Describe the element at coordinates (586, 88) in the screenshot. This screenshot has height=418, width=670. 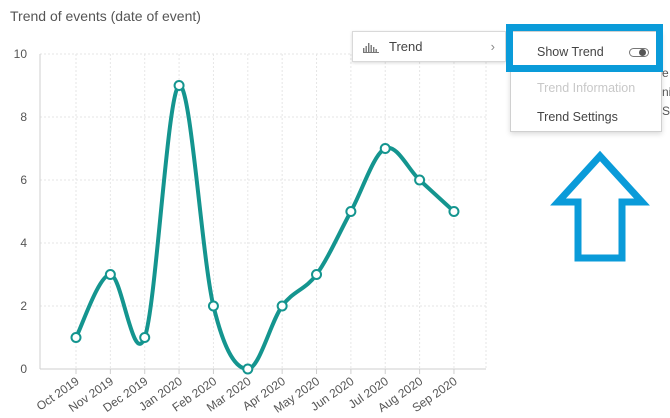
I see `trend-information-item: Trend Information` at that location.